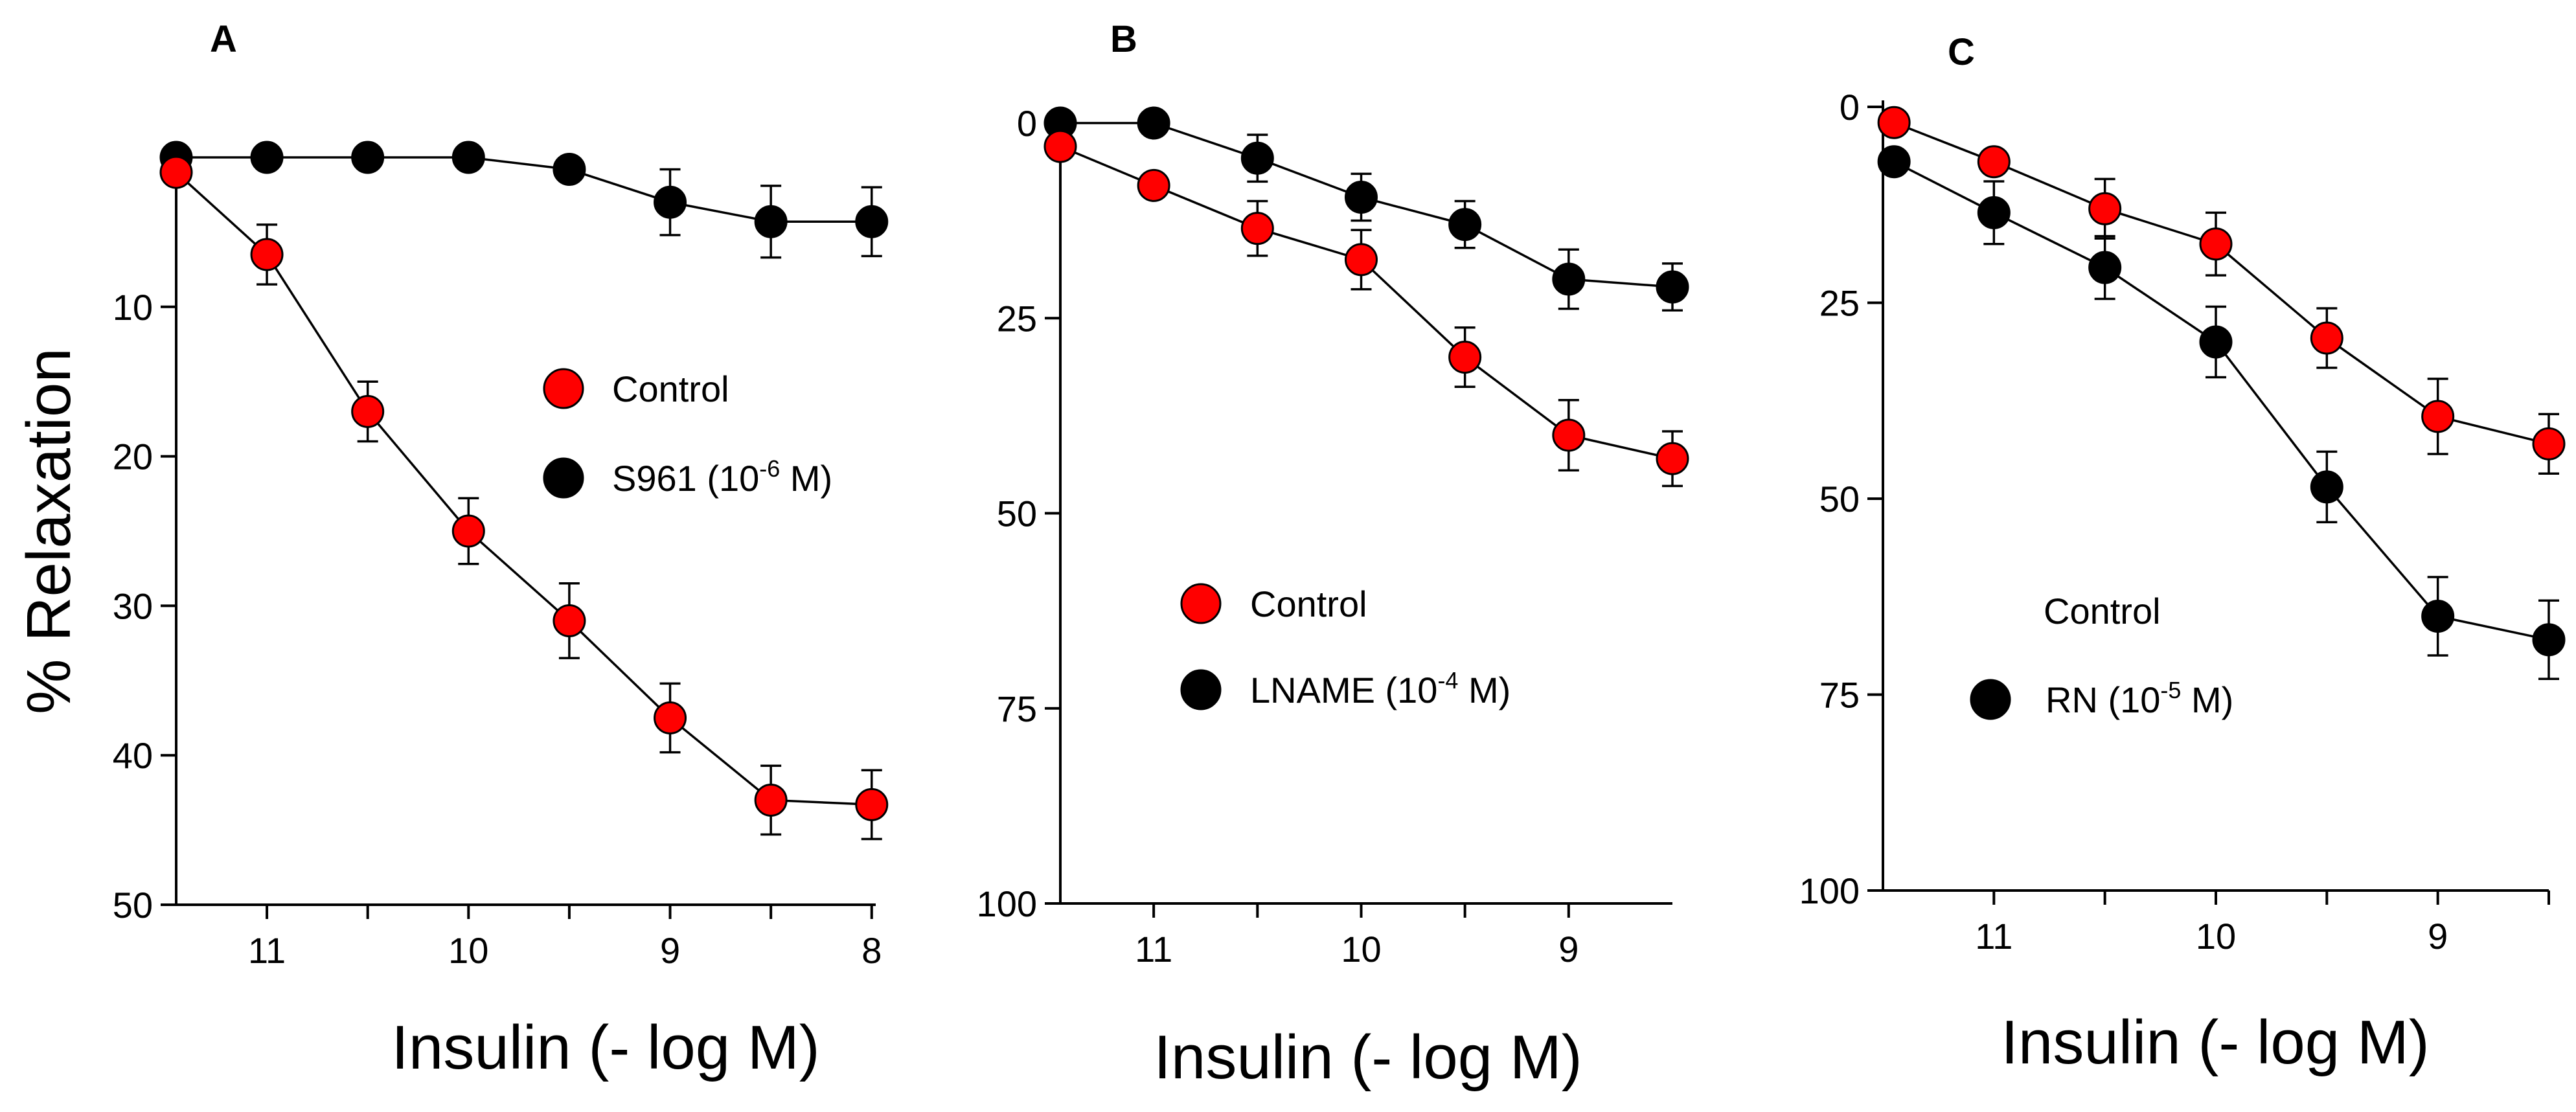 This screenshot has width=2576, height=1112. Describe the element at coordinates (524, 189) in the screenshot. I see `series-line` at that location.